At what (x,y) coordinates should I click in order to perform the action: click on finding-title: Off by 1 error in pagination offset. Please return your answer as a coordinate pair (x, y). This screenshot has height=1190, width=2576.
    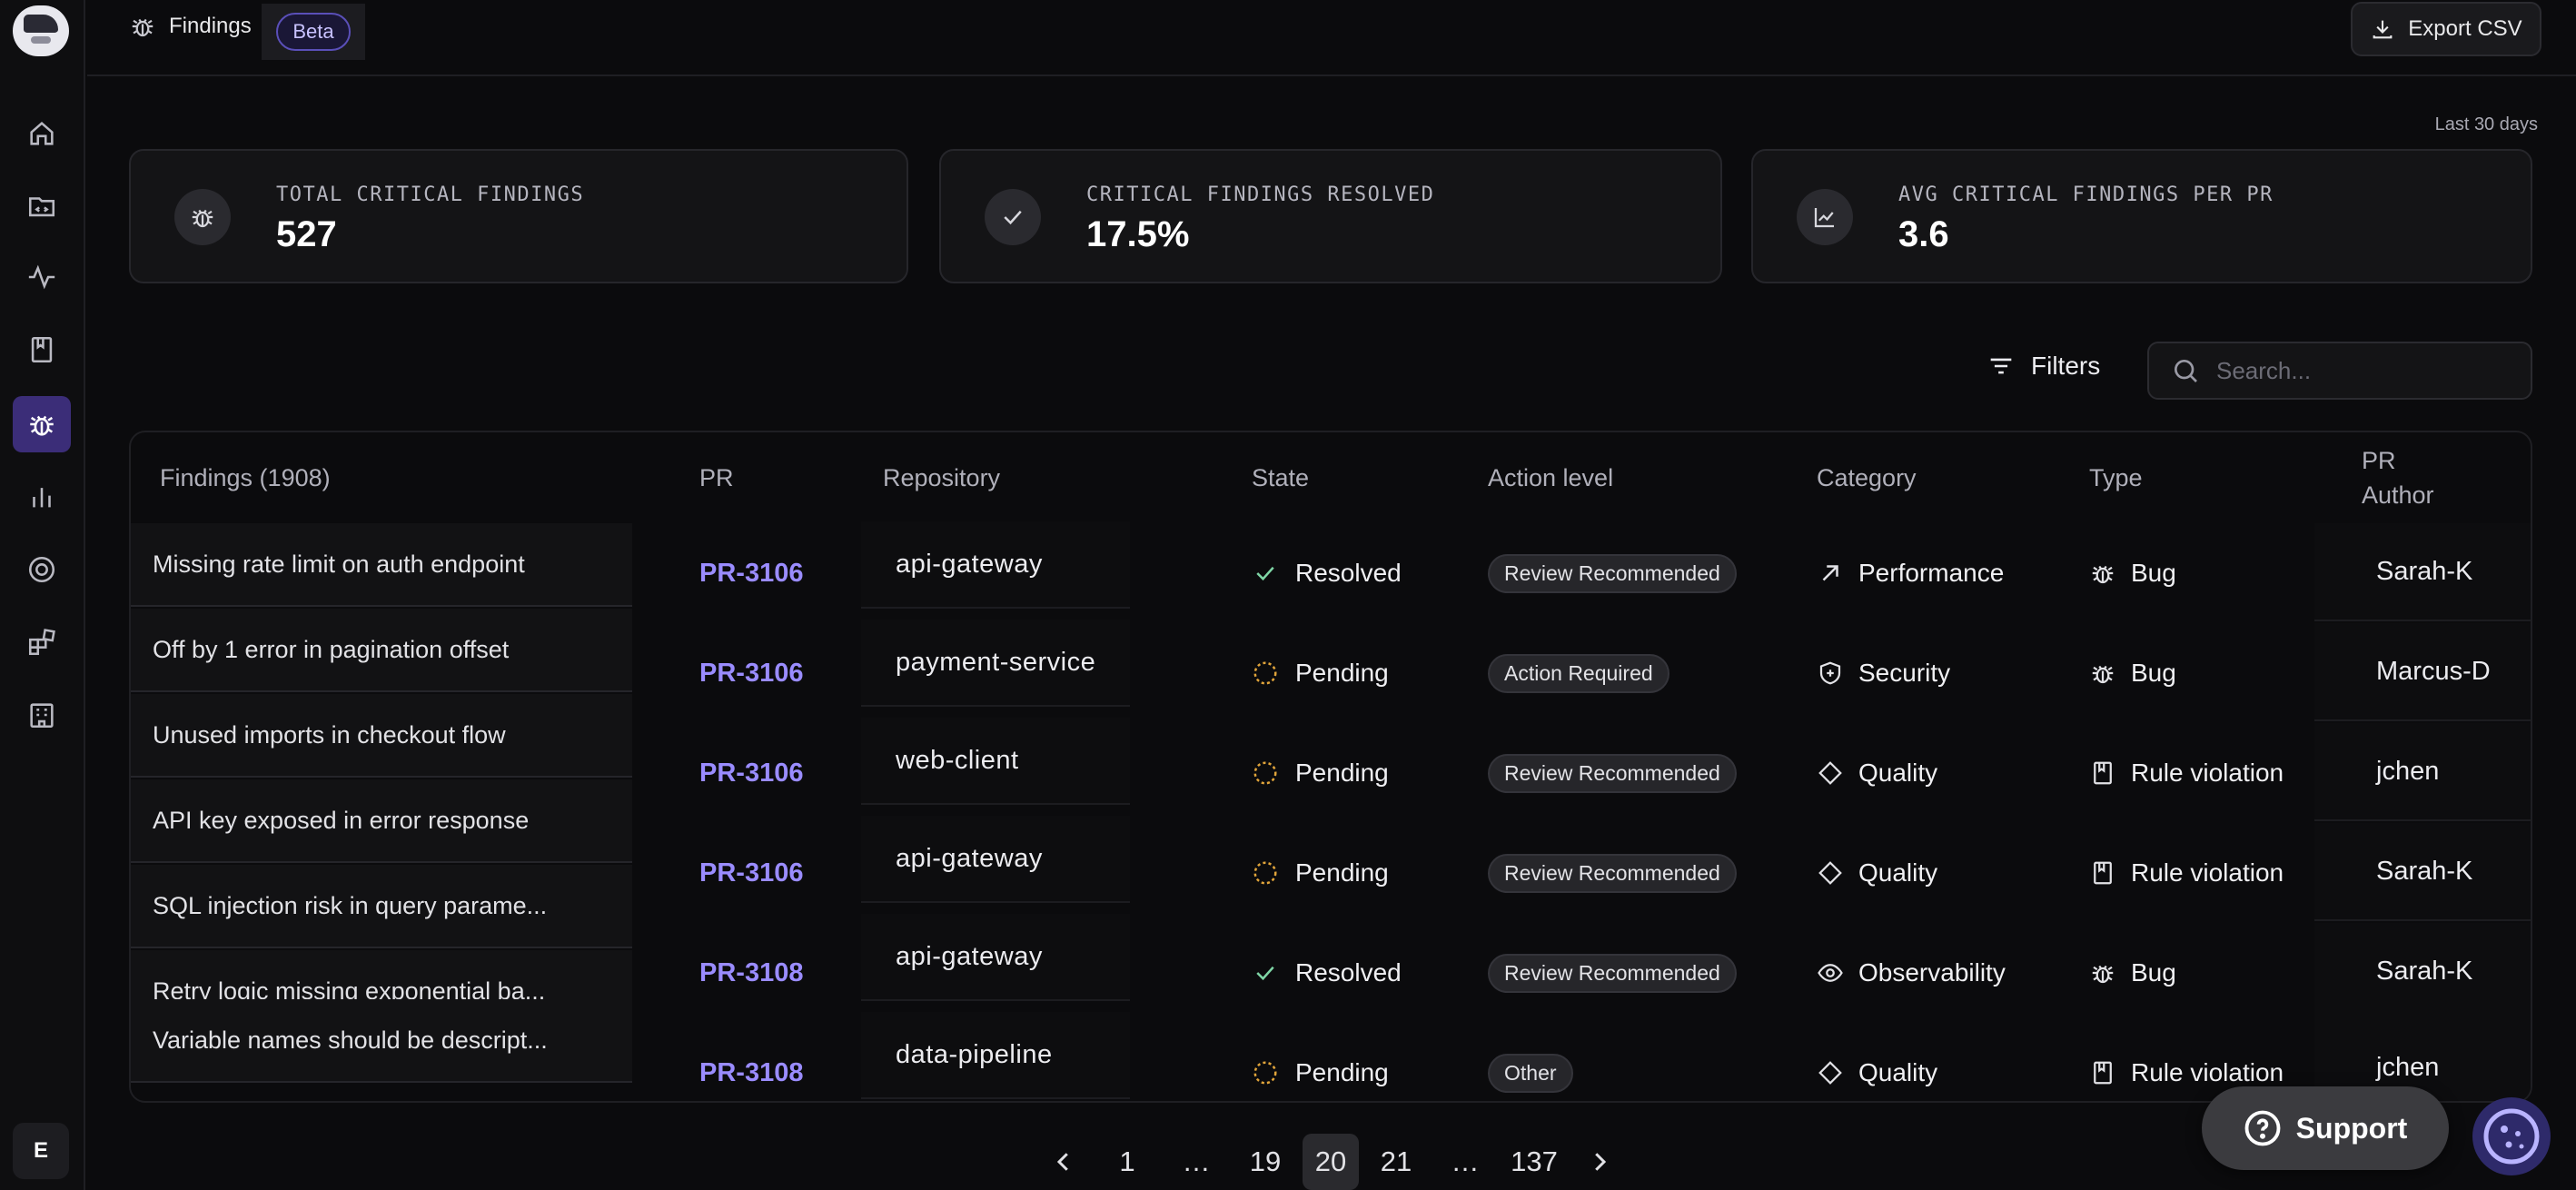
    Looking at the image, I should click on (381, 650).